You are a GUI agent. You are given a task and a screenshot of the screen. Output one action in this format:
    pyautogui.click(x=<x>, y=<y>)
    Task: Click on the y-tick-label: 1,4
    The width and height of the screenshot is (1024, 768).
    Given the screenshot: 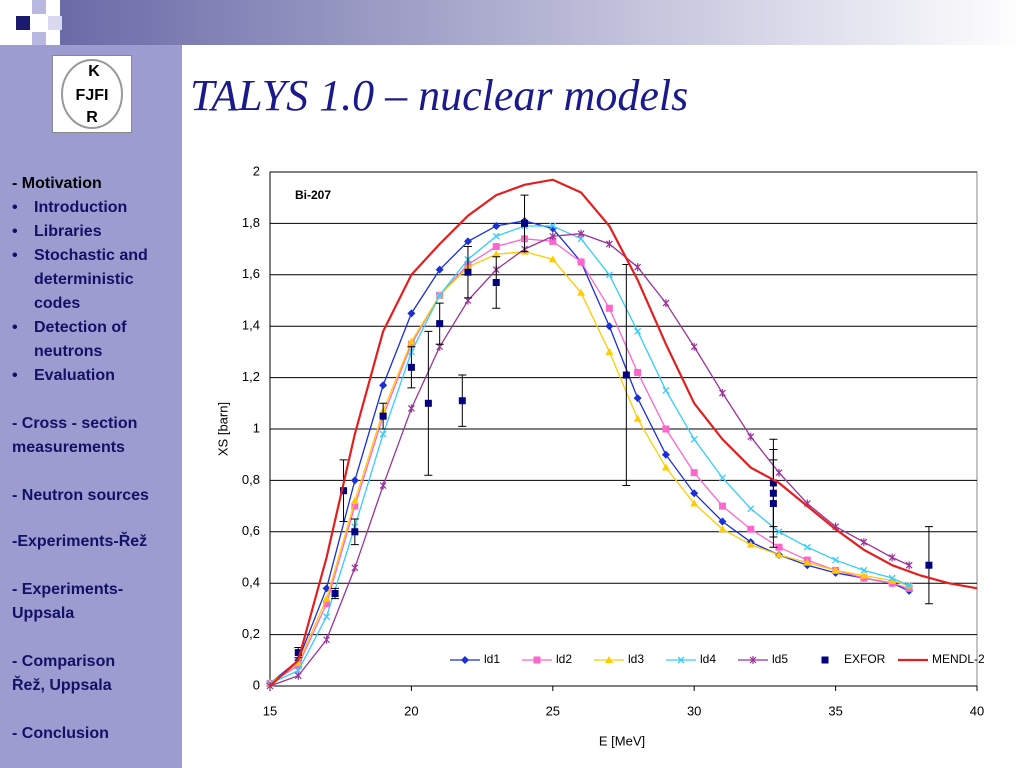 What is the action you would take?
    pyautogui.click(x=251, y=325)
    